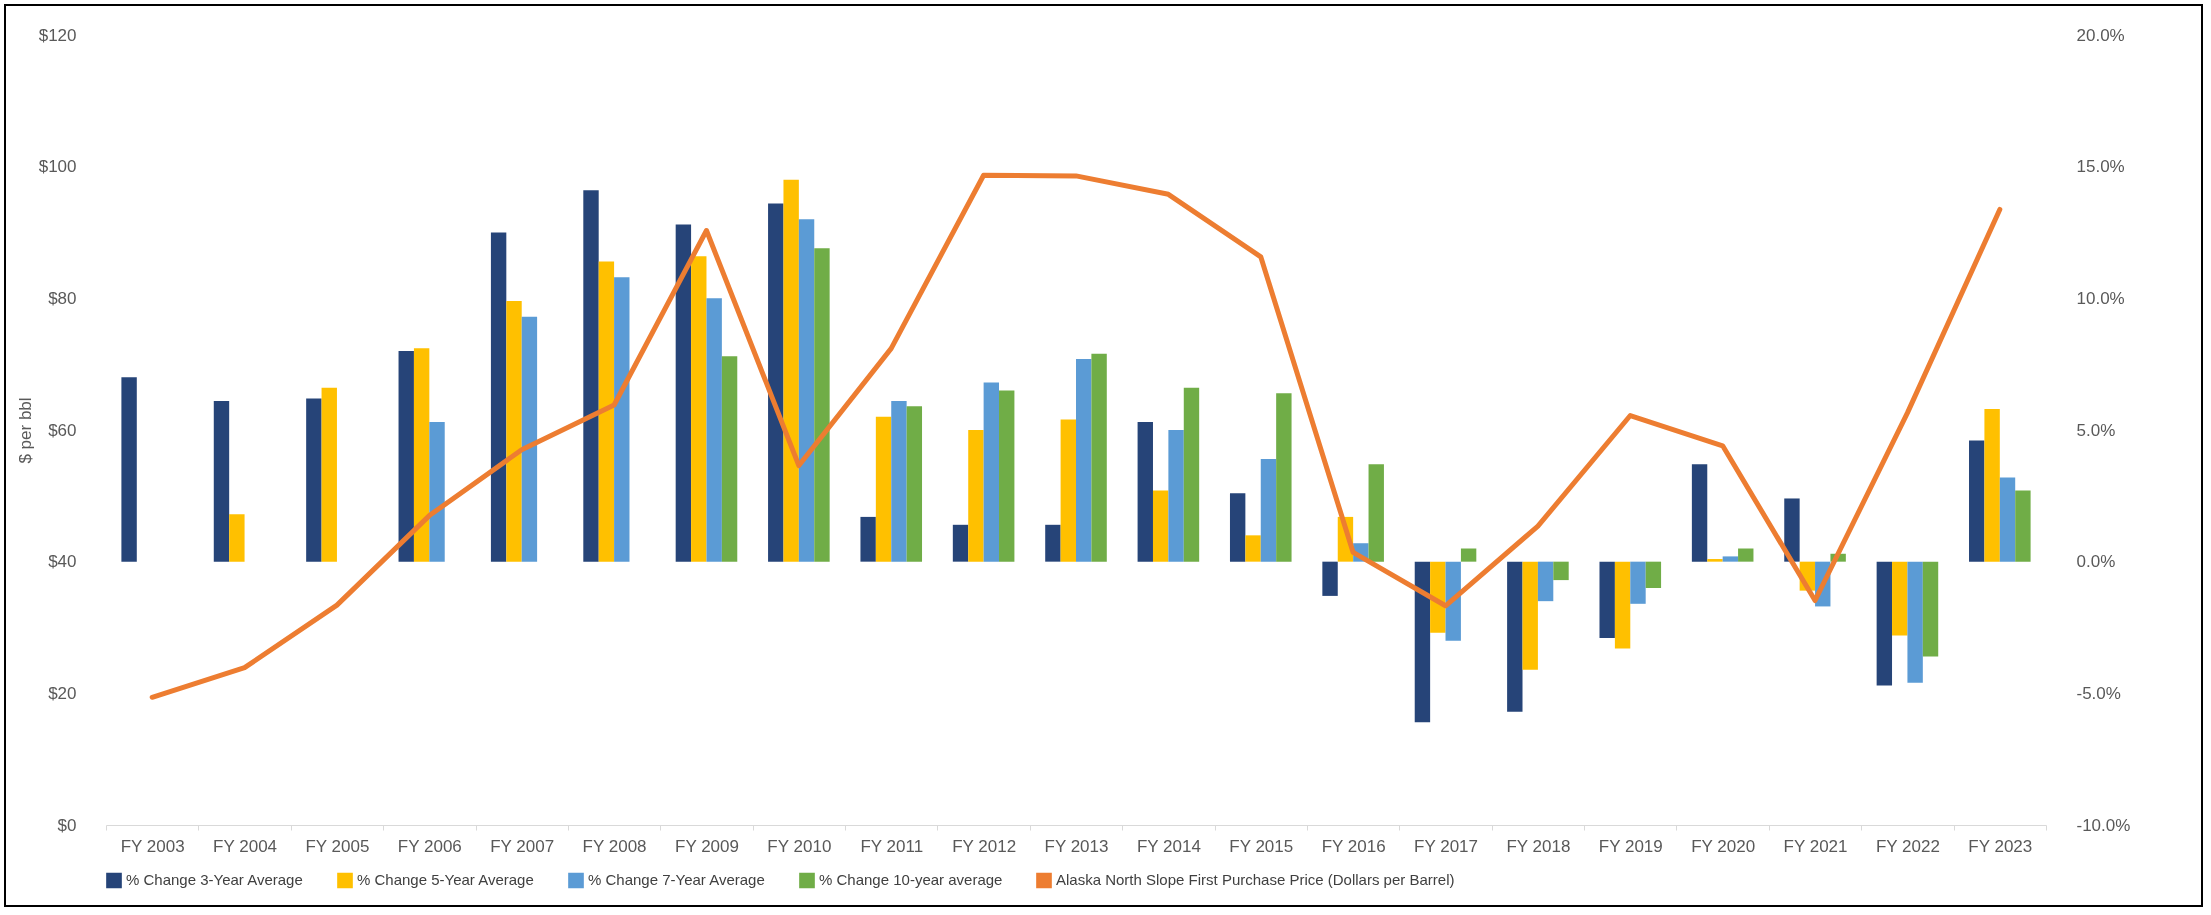 Image resolution: width=2211 pixels, height=915 pixels. Describe the element at coordinates (911, 880) in the screenshot. I see `legend-label: % Change 10-year average` at that location.